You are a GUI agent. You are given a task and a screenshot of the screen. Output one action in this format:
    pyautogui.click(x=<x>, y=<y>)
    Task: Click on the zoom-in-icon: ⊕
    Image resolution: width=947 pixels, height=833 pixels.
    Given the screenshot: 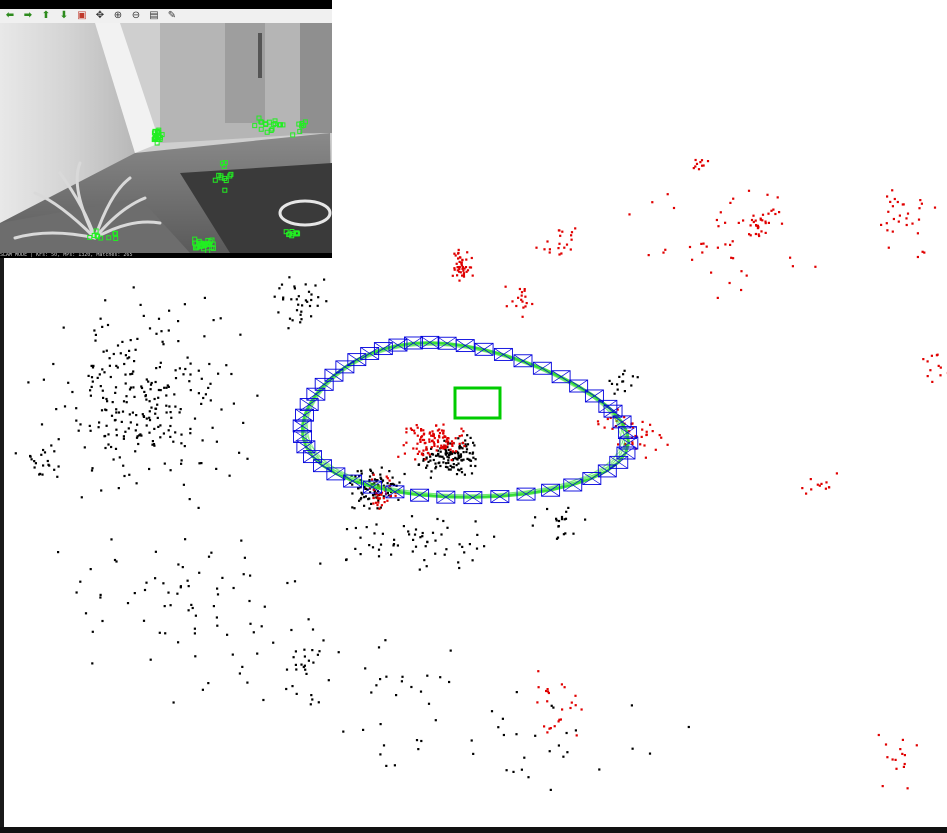 What is the action you would take?
    pyautogui.click(x=118, y=16)
    